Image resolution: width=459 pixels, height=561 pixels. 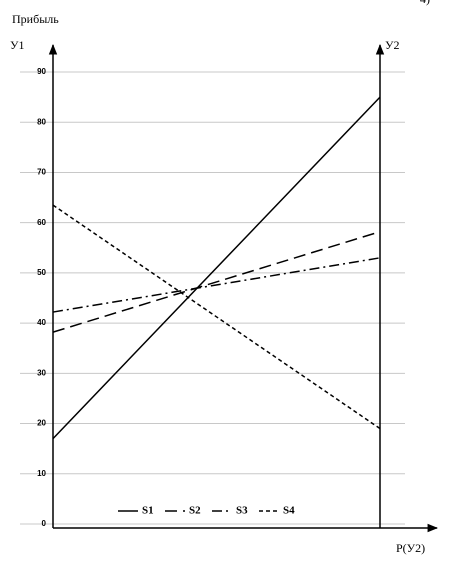 What do you see at coordinates (41, 121) in the screenshot?
I see `y-tick-label: 80` at bounding box center [41, 121].